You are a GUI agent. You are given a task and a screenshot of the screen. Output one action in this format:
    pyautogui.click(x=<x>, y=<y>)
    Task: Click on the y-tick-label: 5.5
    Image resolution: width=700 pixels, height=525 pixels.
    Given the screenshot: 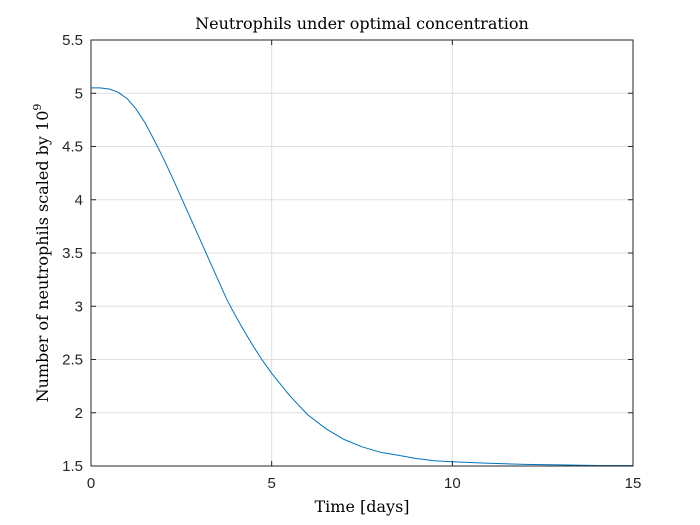 What is the action you would take?
    pyautogui.click(x=72, y=40)
    